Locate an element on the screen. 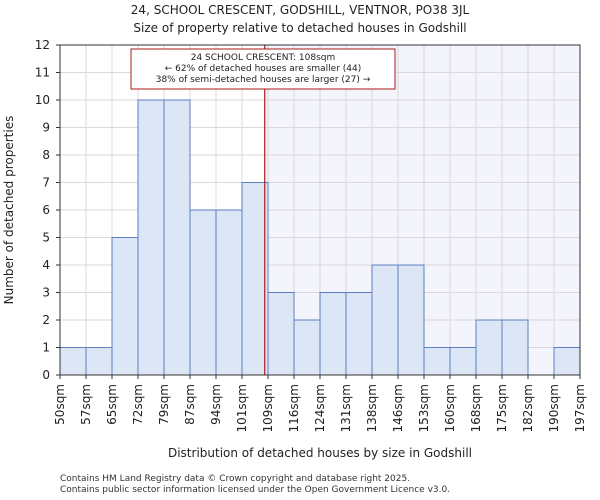 The height and width of the screenshot is (500, 600). y-tick-label: 12 is located at coordinates (42, 45).